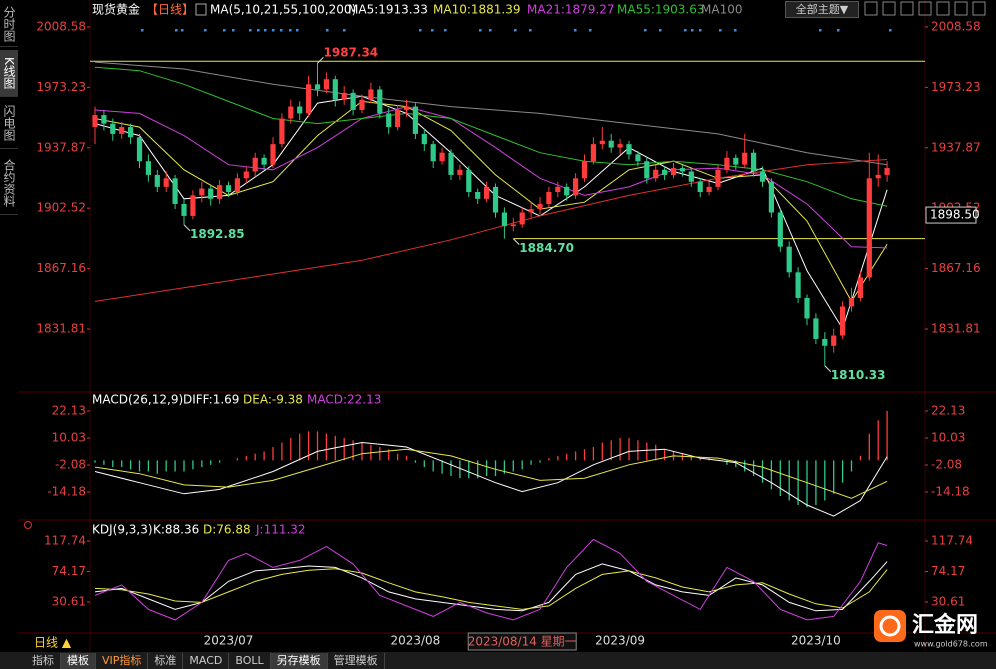 The height and width of the screenshot is (669, 996). Describe the element at coordinates (201, 9) in the screenshot. I see `settings-icon` at that location.